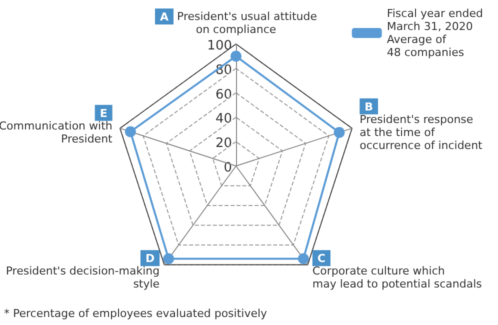 The height and width of the screenshot is (325, 498). What do you see at coordinates (219, 46) in the screenshot?
I see `y-tick-label: 100` at bounding box center [219, 46].